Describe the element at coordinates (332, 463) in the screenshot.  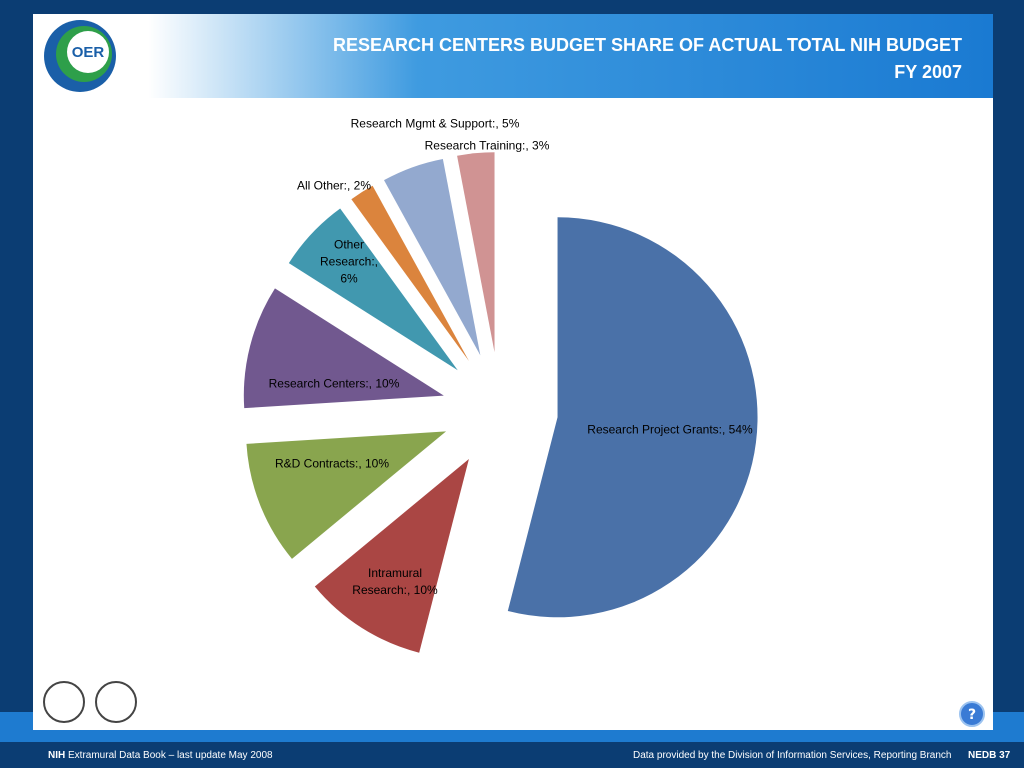
I see `data-label: R&D Contracts:, 10%` at that location.